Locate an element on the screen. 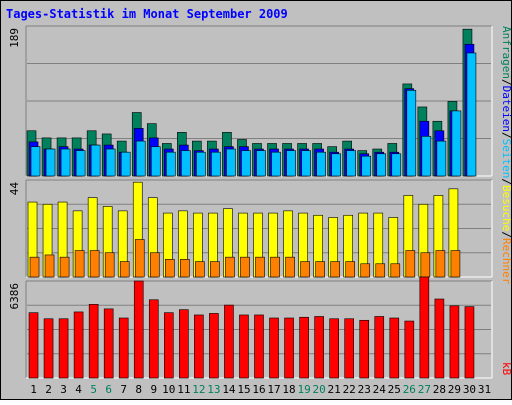  x-tick-label: 3 is located at coordinates (63, 389).